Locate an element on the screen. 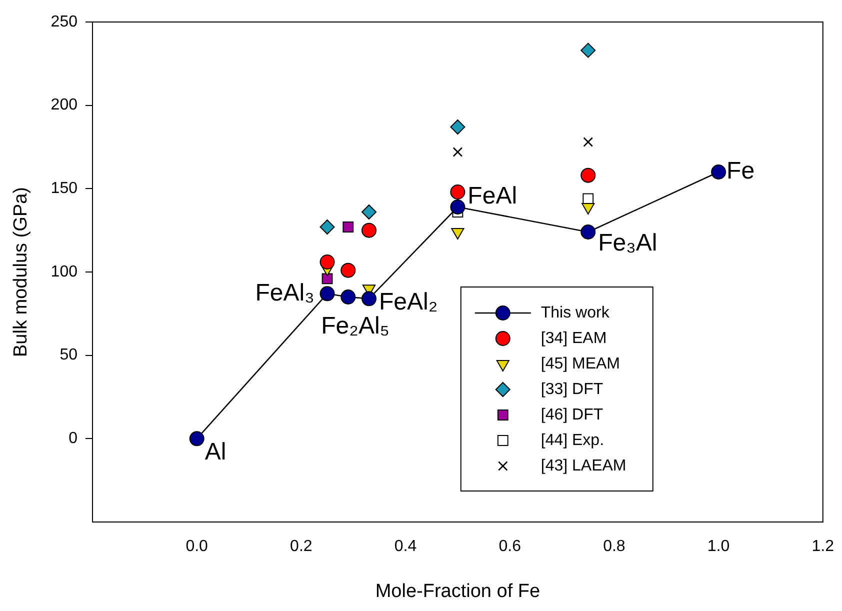  y-tick-label: 250 is located at coordinates (64, 21).